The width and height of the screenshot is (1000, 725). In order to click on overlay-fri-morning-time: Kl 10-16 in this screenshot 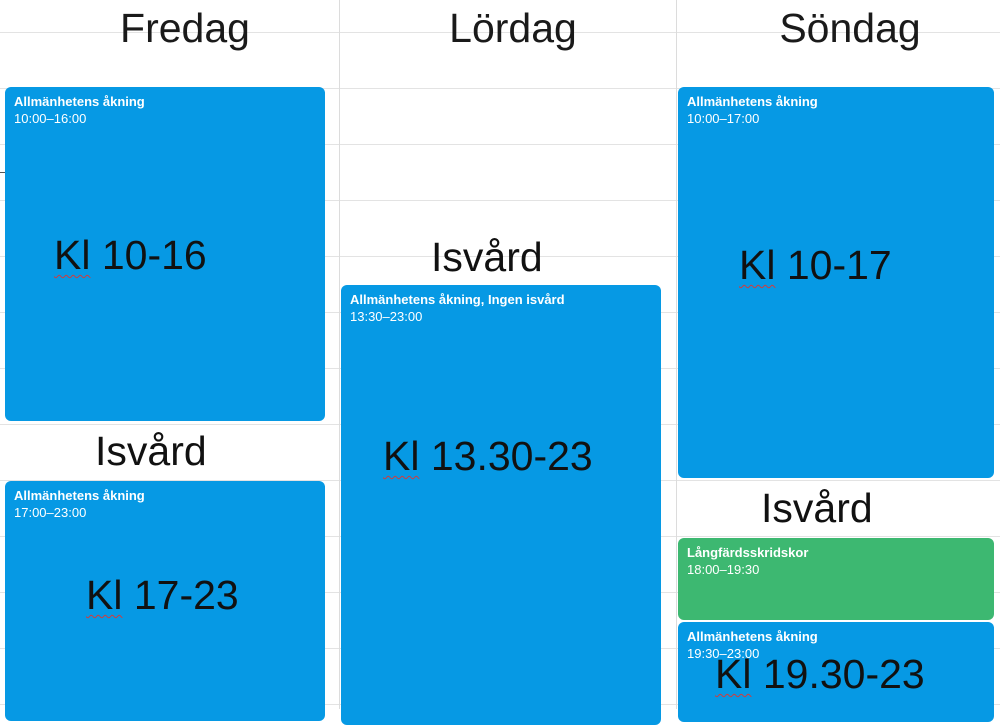, I will do `click(130, 255)`.